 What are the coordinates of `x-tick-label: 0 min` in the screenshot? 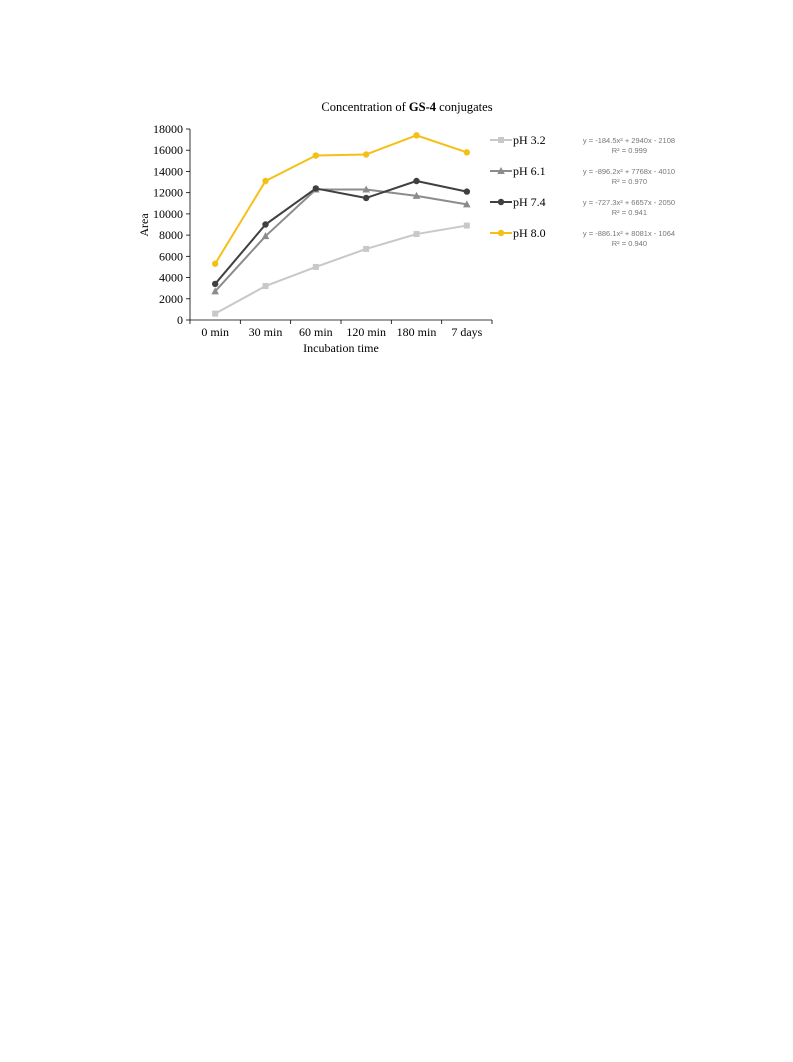 It's located at (215, 332).